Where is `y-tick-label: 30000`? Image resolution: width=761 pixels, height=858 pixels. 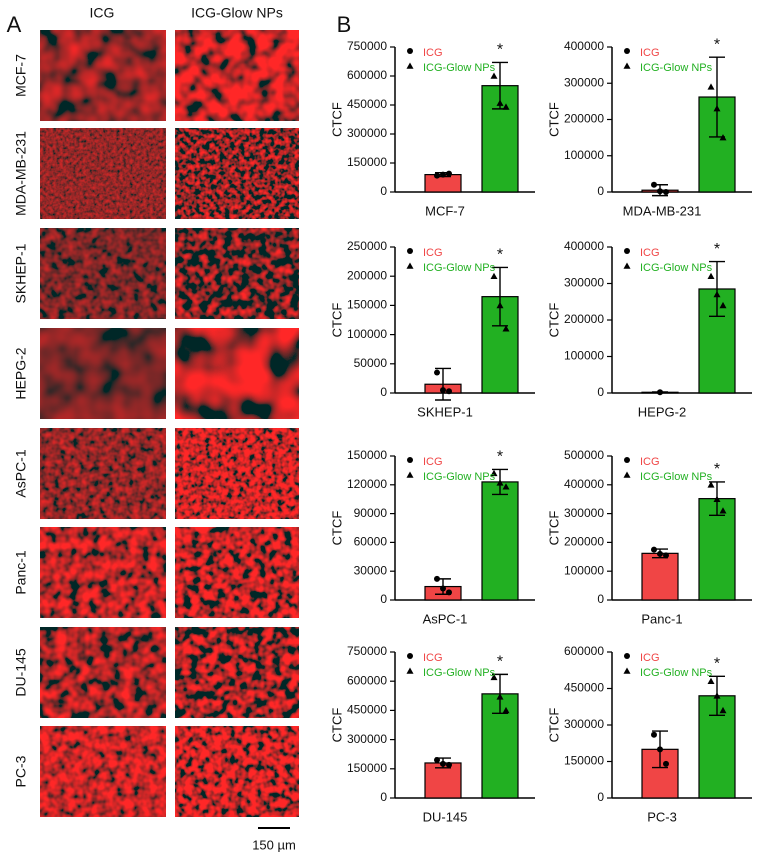 y-tick-label: 30000 is located at coordinates (371, 570).